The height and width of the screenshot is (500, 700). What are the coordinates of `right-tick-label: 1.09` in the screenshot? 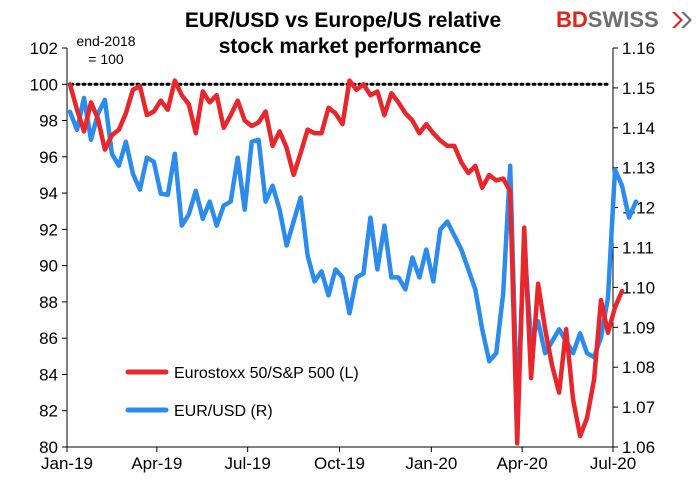 It's located at (638, 327).